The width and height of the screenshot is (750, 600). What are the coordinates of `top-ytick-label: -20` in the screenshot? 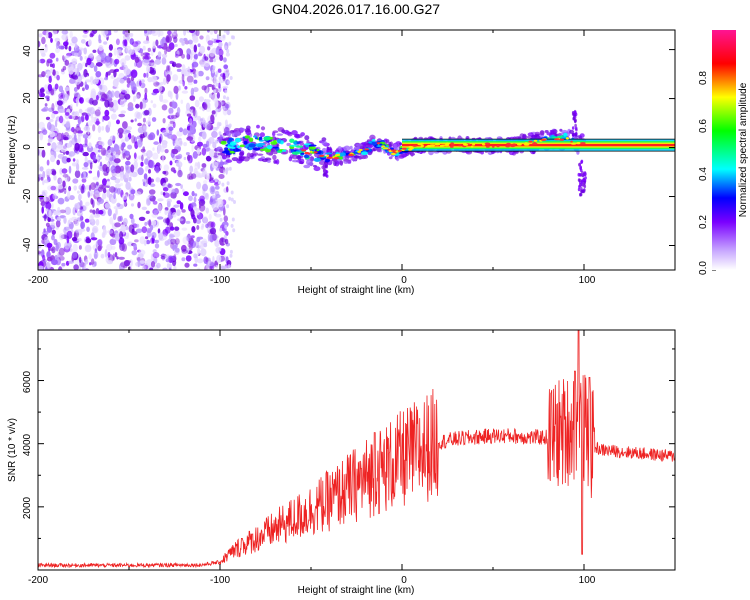 It's located at (27, 195).